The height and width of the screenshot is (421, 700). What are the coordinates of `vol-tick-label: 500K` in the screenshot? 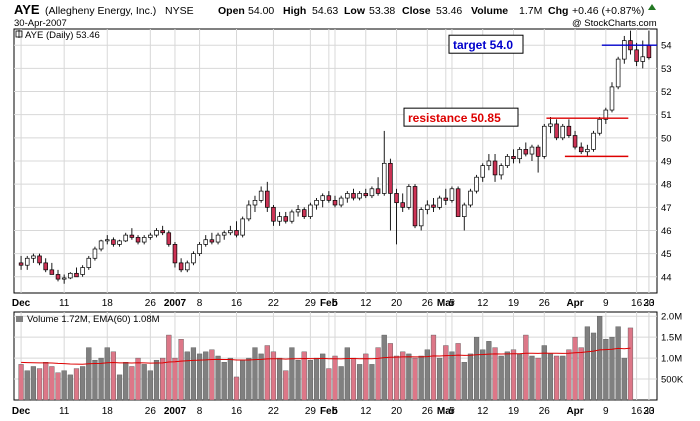 It's located at (672, 380).